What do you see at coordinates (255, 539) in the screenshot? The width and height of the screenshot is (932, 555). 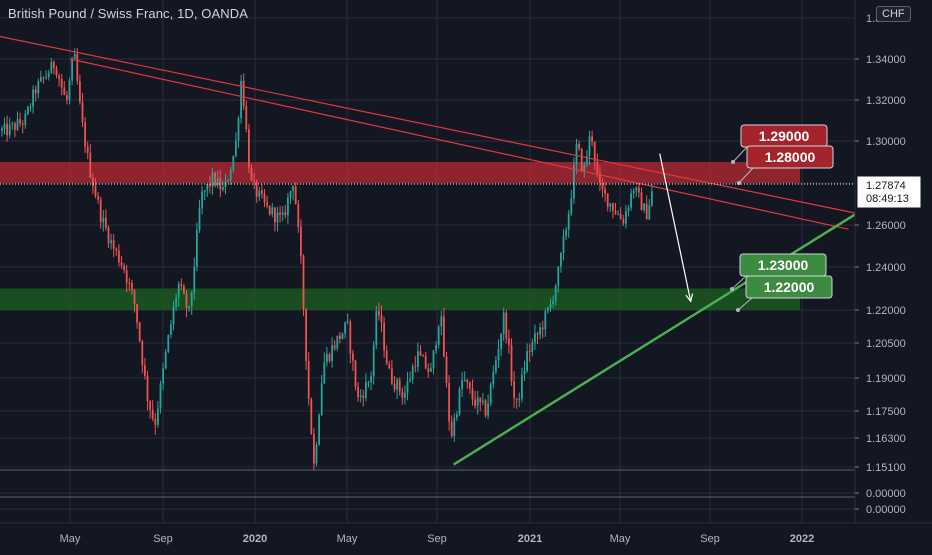 I see `time-tick-label: 2020` at bounding box center [255, 539].